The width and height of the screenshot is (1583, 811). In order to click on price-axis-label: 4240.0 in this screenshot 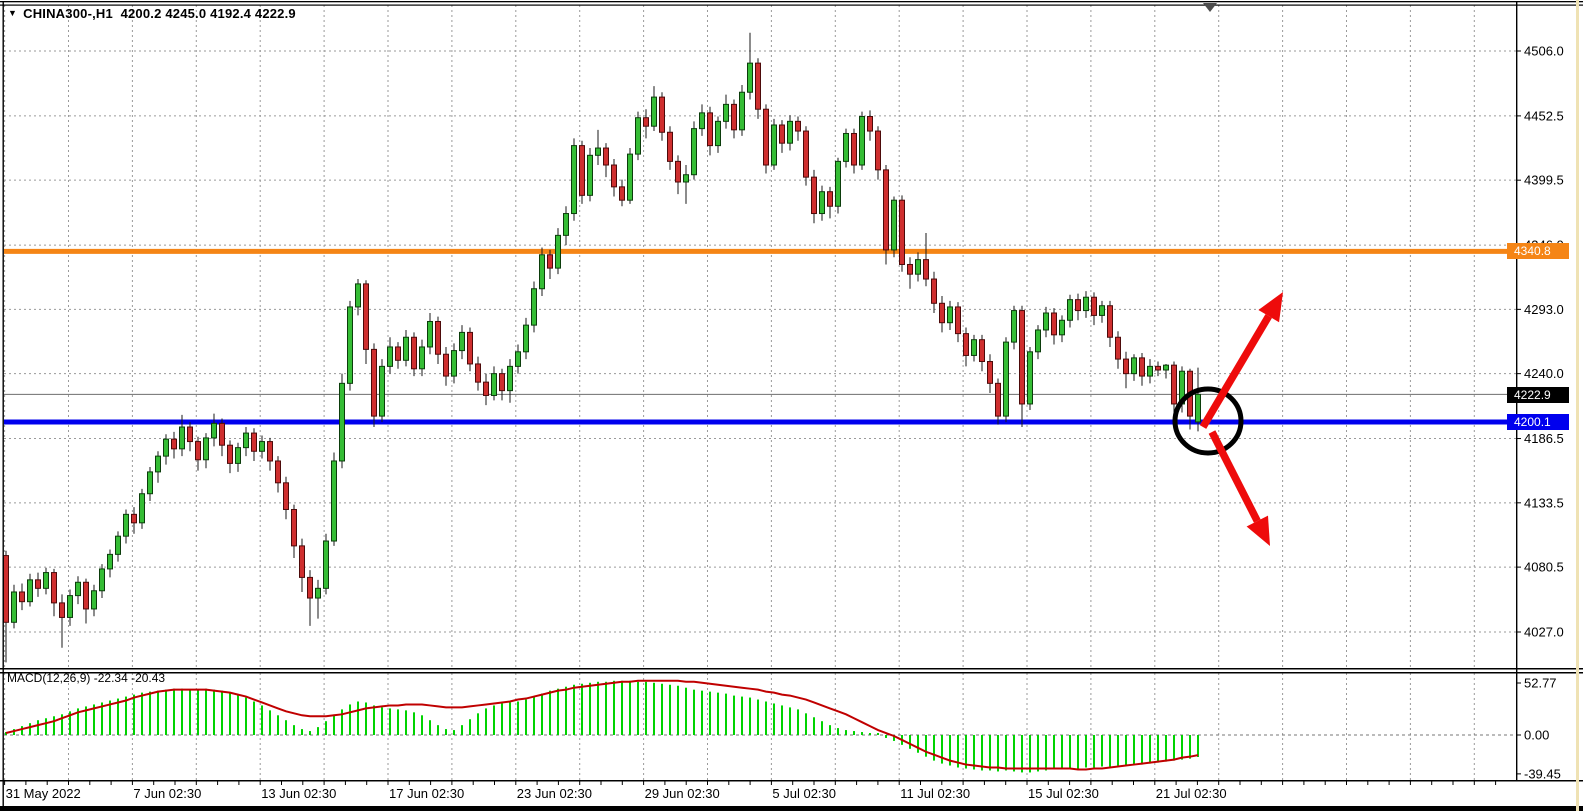, I will do `click(1544, 373)`.